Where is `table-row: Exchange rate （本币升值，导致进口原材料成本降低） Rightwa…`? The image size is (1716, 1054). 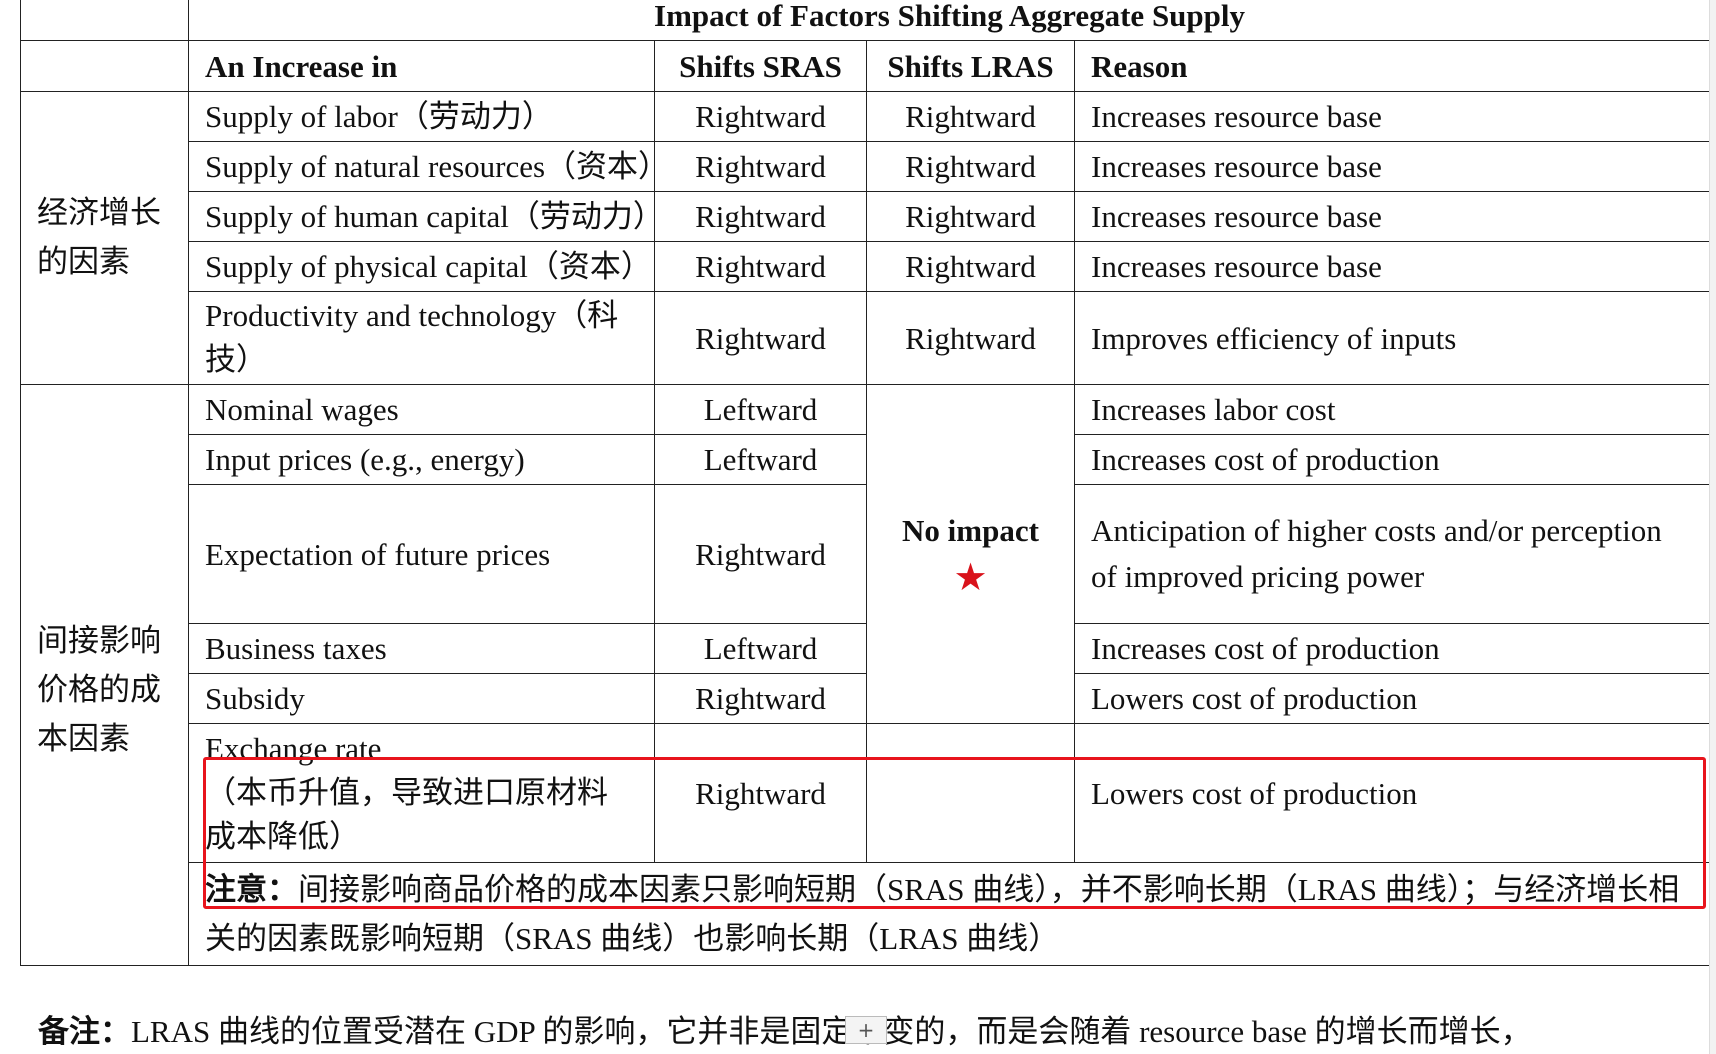 table-row: Exchange rate （本币升值，导致进口原材料成本降低） Rightwa… is located at coordinates (866, 793).